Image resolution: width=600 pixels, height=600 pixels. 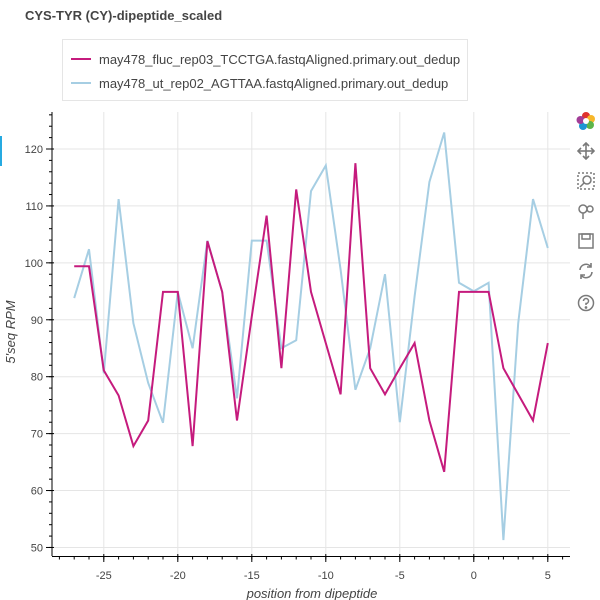 What do you see at coordinates (548, 576) in the screenshot?
I see `x-tick-label: 5` at bounding box center [548, 576].